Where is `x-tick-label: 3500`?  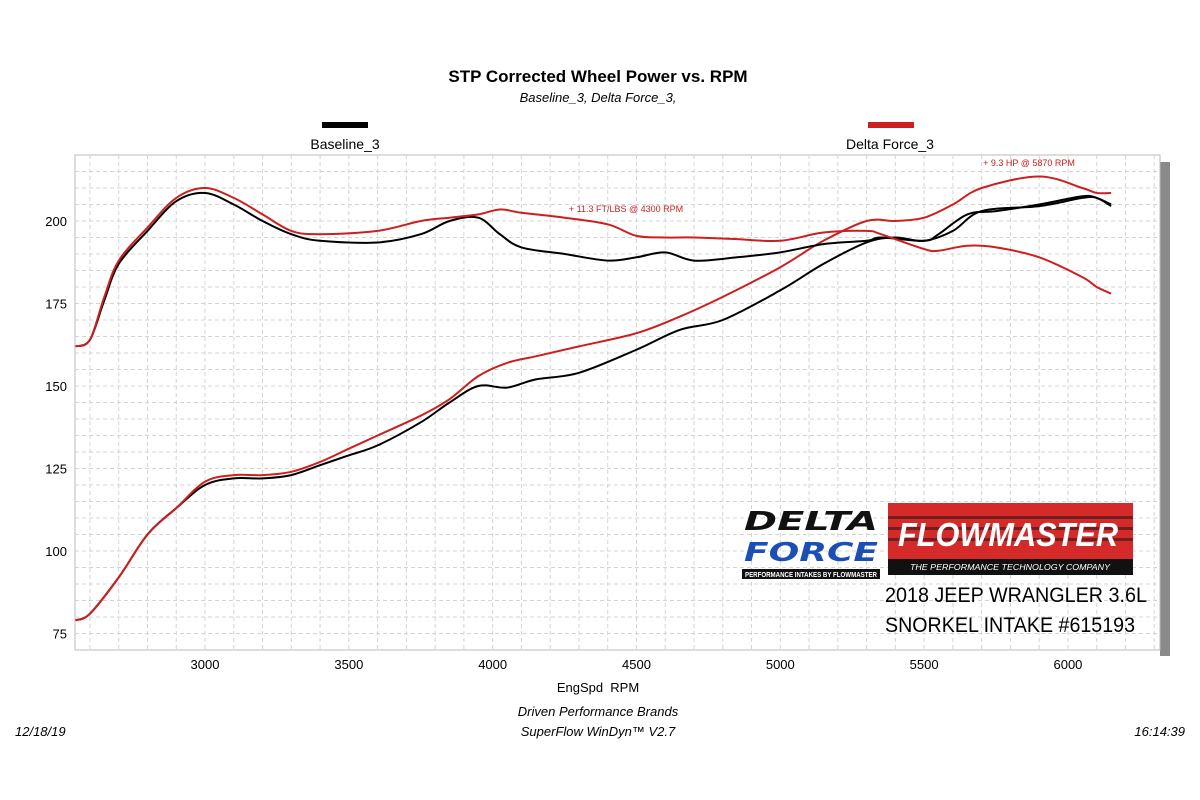 x-tick-label: 3500 is located at coordinates (348, 664).